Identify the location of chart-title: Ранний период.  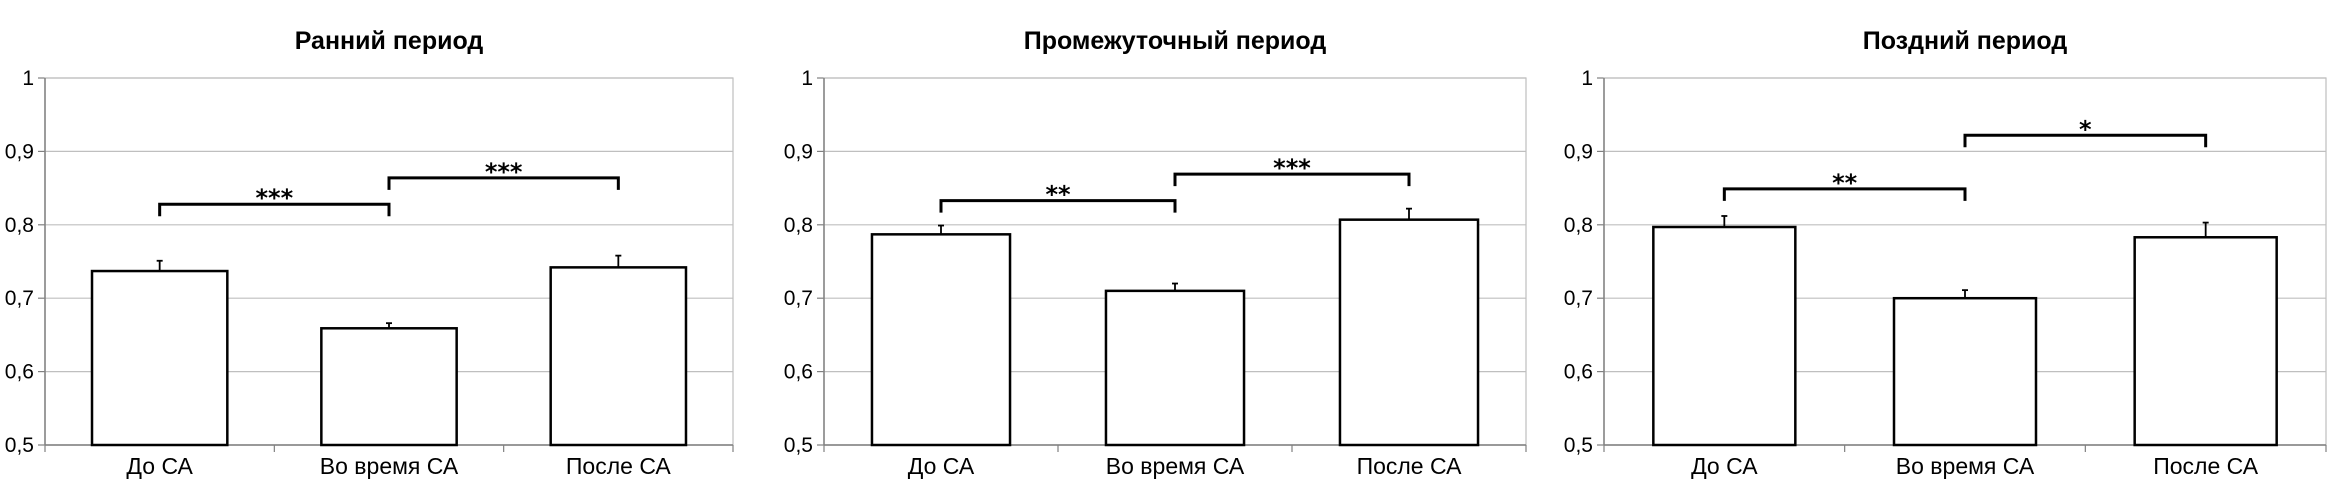
(389, 41).